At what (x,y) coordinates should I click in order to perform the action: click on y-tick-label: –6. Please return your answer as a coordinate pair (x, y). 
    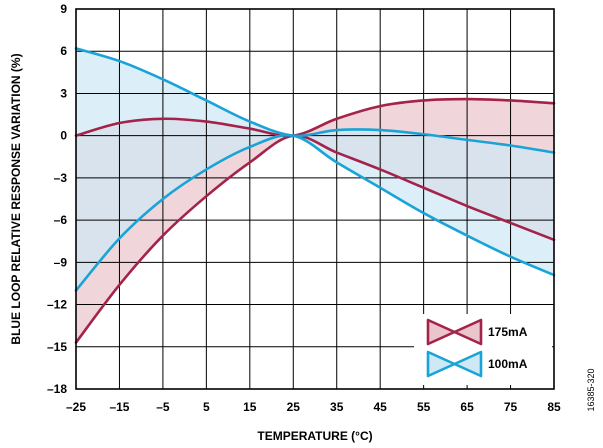
    Looking at the image, I should click on (61, 220).